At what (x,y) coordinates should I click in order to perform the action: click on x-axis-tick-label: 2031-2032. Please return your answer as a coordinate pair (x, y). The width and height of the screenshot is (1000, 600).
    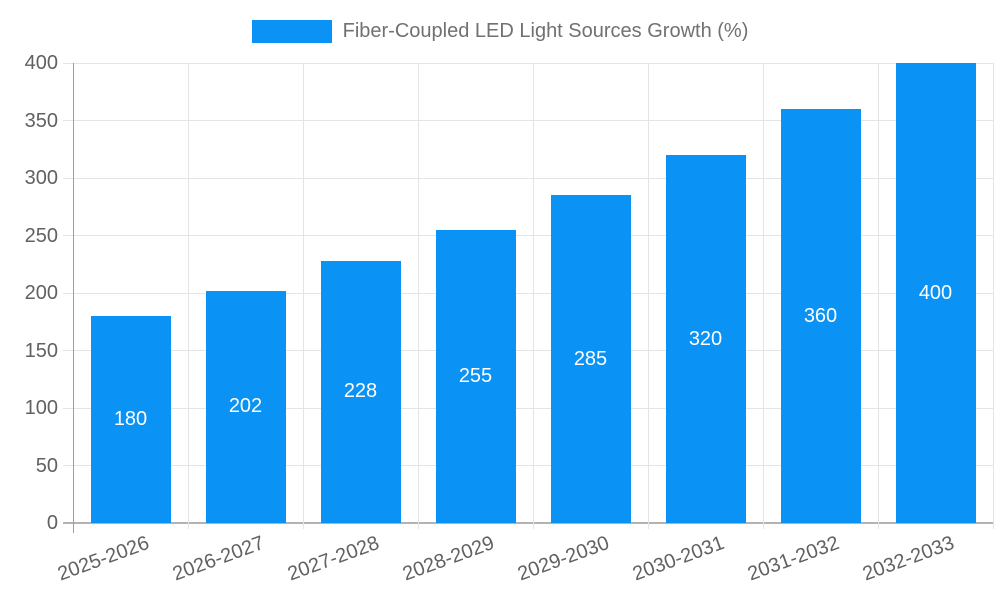
    Looking at the image, I should click on (793, 559).